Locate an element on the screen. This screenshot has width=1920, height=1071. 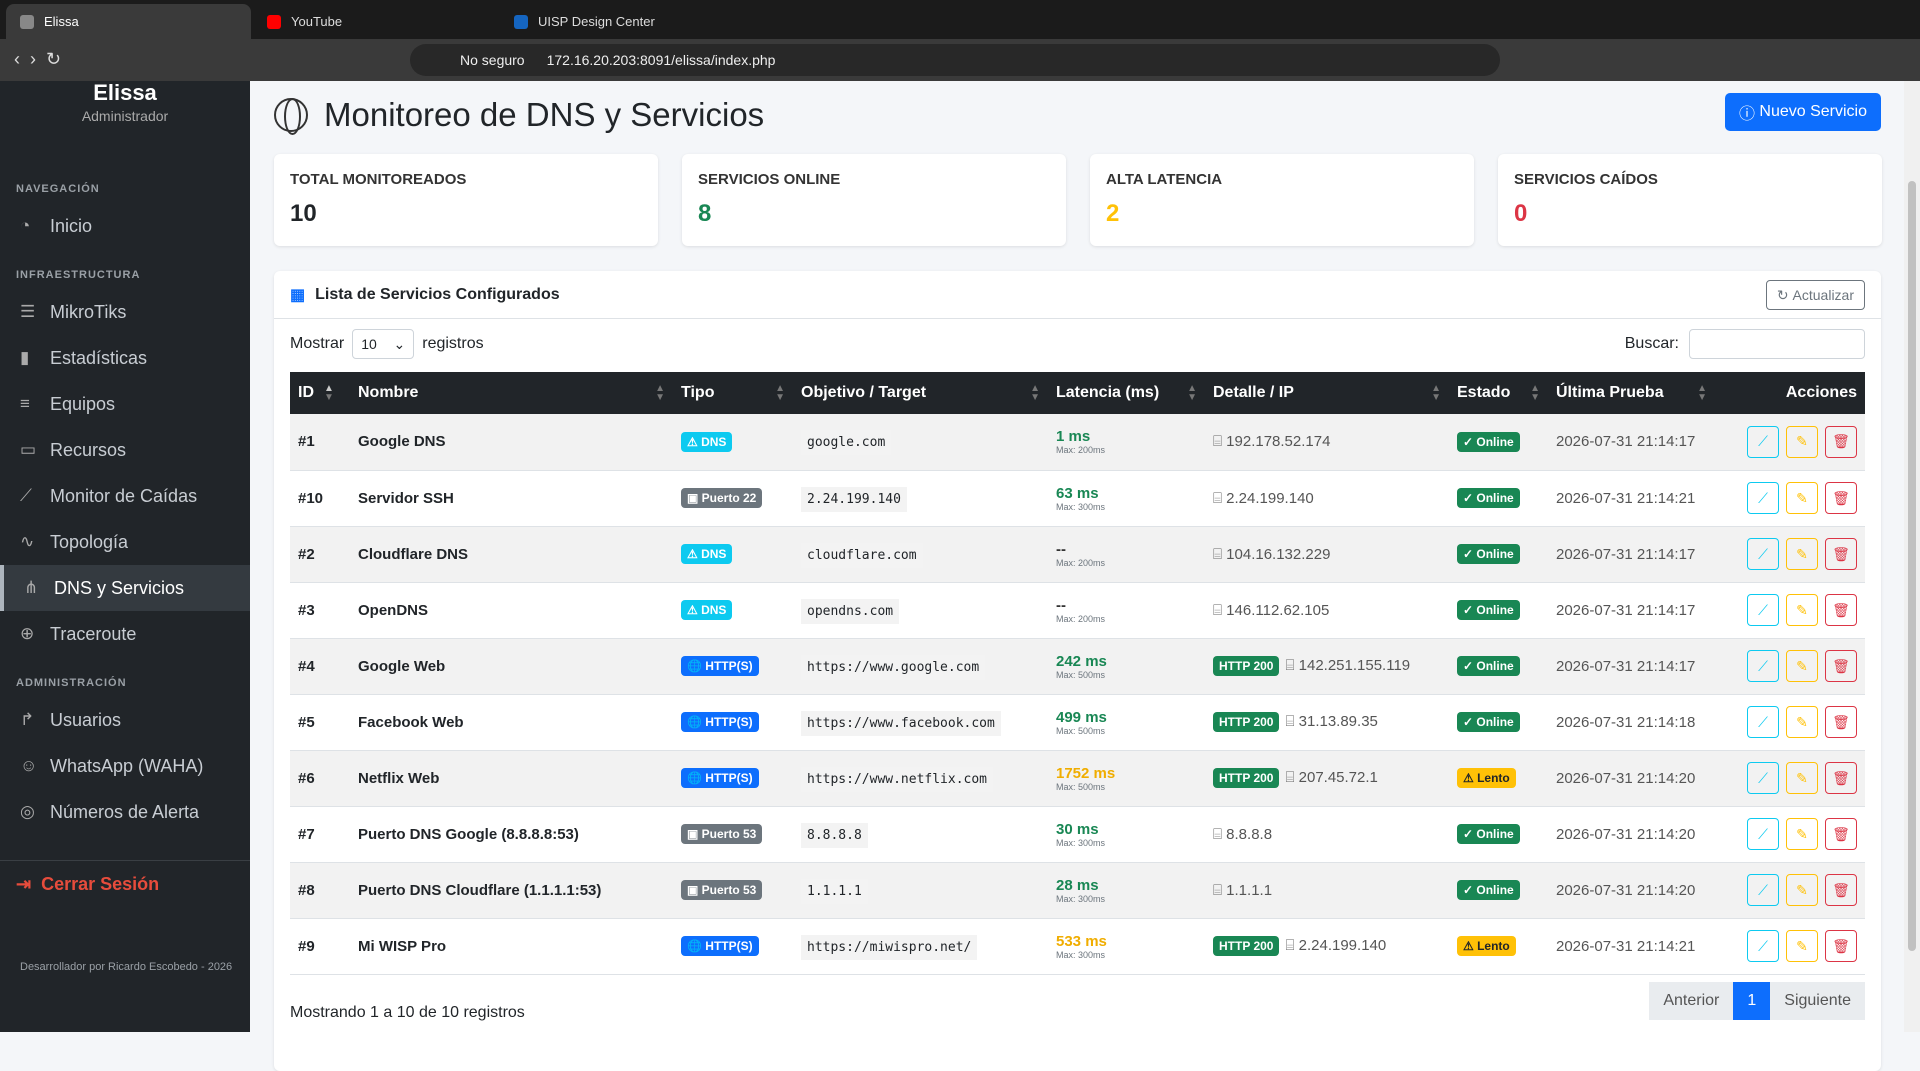
tab: Elissa is located at coordinates (128, 21).